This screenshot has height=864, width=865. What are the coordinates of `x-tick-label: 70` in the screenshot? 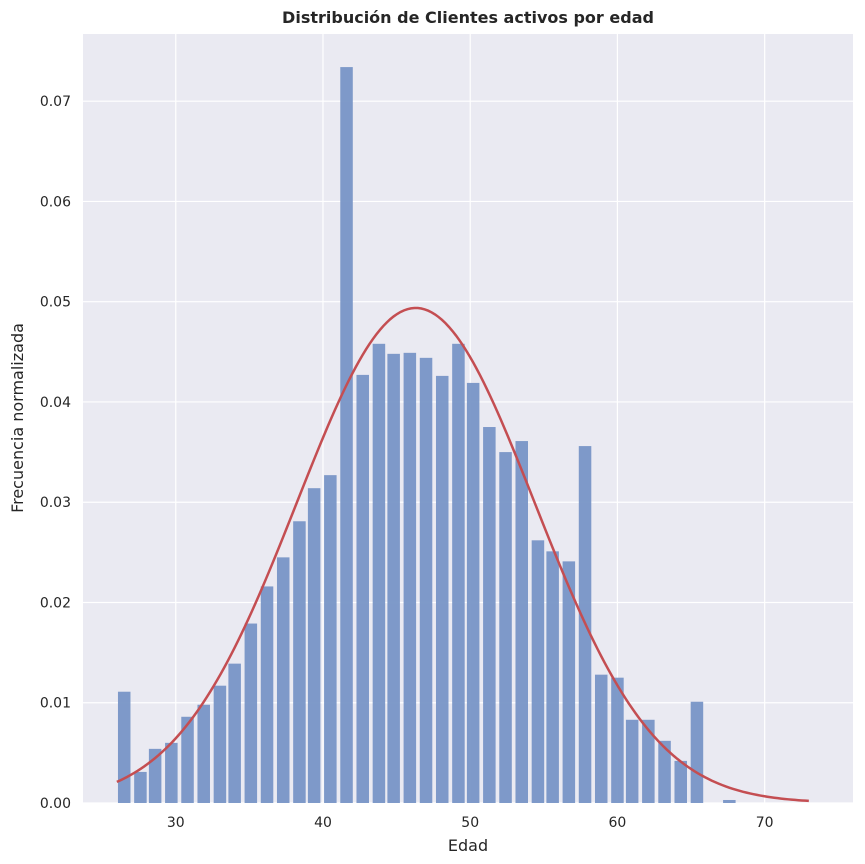 It's located at (765, 823).